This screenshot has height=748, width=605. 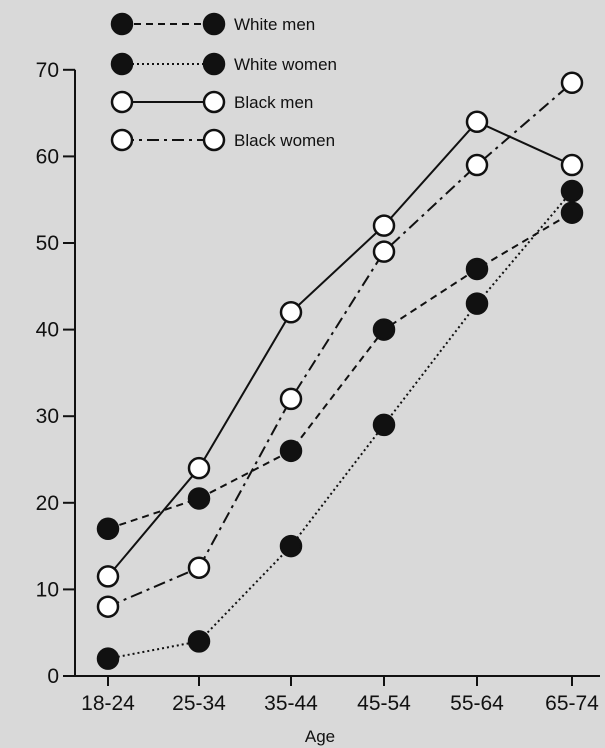 What do you see at coordinates (273, 102) in the screenshot?
I see `legend-label: Black men` at bounding box center [273, 102].